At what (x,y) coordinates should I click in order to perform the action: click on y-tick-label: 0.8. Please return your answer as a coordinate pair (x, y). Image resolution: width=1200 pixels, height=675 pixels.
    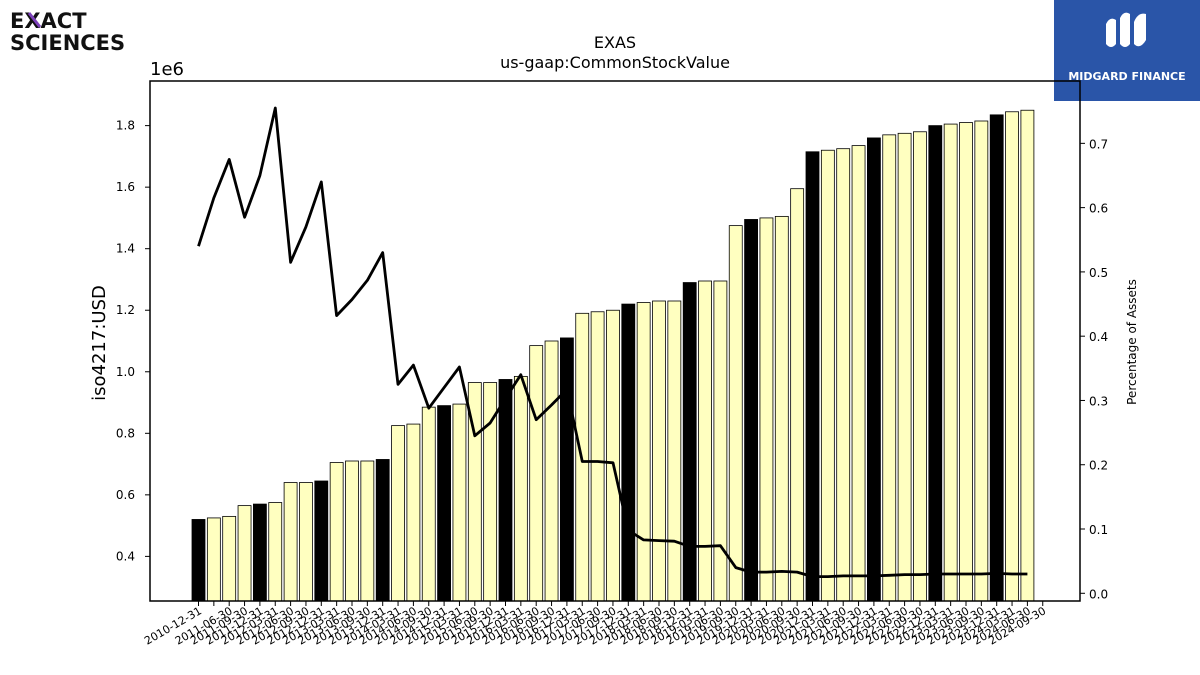
    Looking at the image, I should click on (125, 433).